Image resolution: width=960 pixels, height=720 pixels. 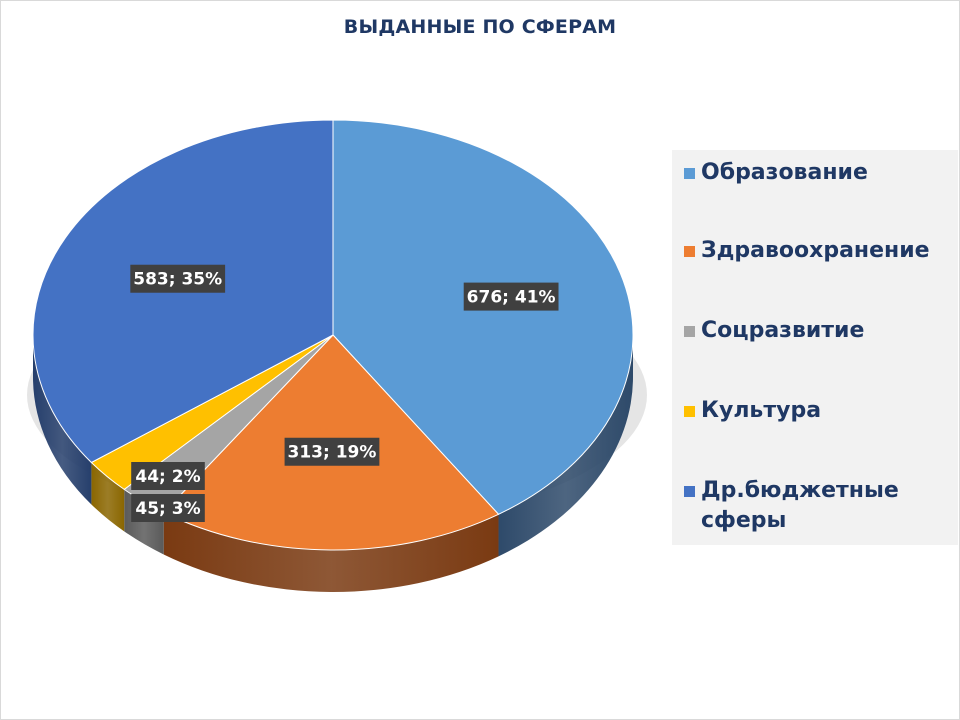 I want to click on legend-item: Здравоохранение, so click(x=816, y=251).